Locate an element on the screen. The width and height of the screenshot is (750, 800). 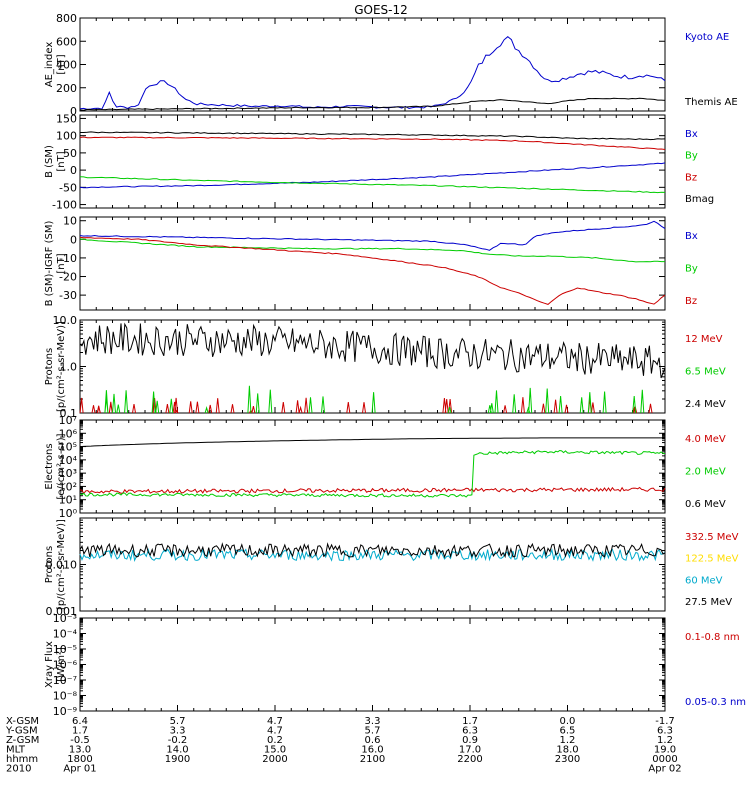
legend-label: 60 MeV is located at coordinates (704, 580).